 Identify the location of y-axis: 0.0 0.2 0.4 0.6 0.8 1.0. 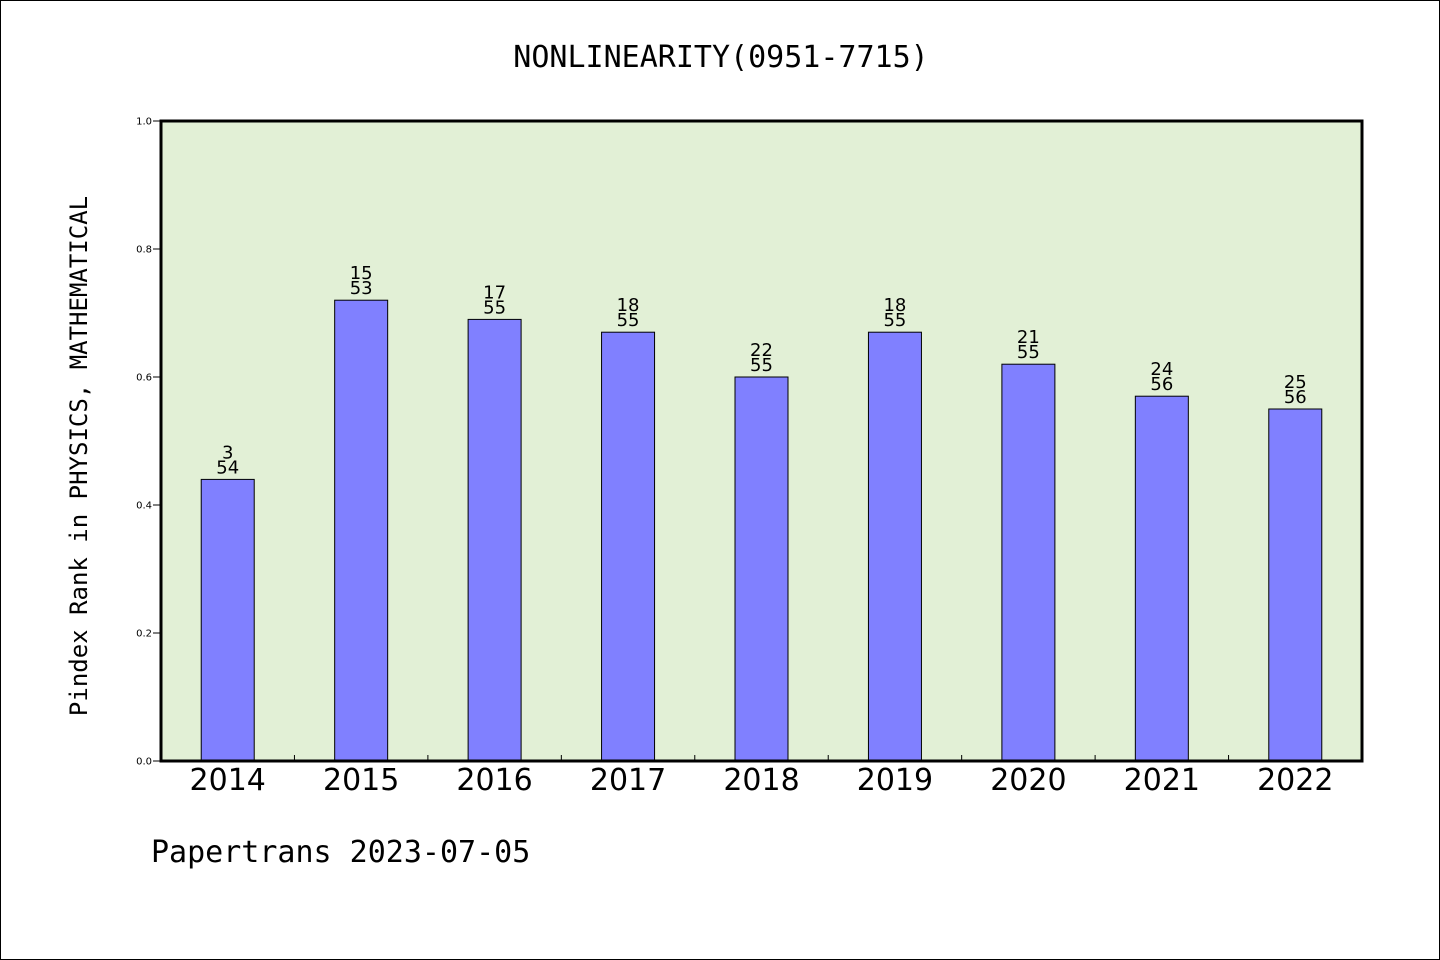
(148, 442).